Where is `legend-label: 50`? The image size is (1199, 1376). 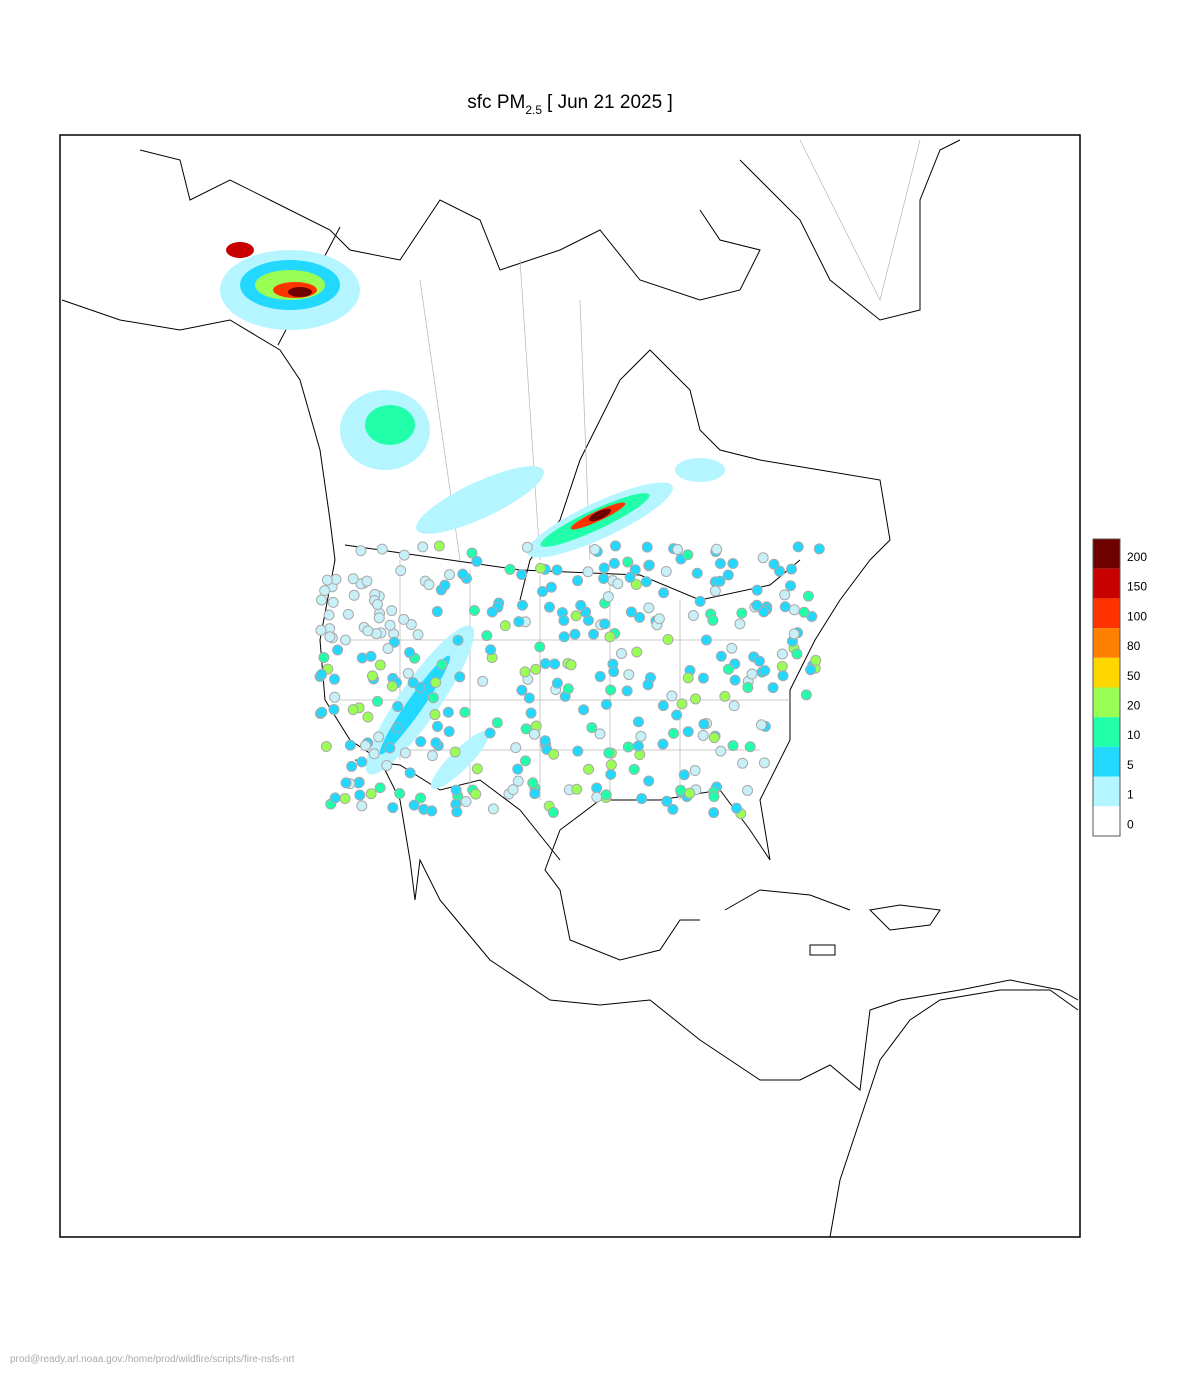
legend-label: 50 is located at coordinates (1134, 676).